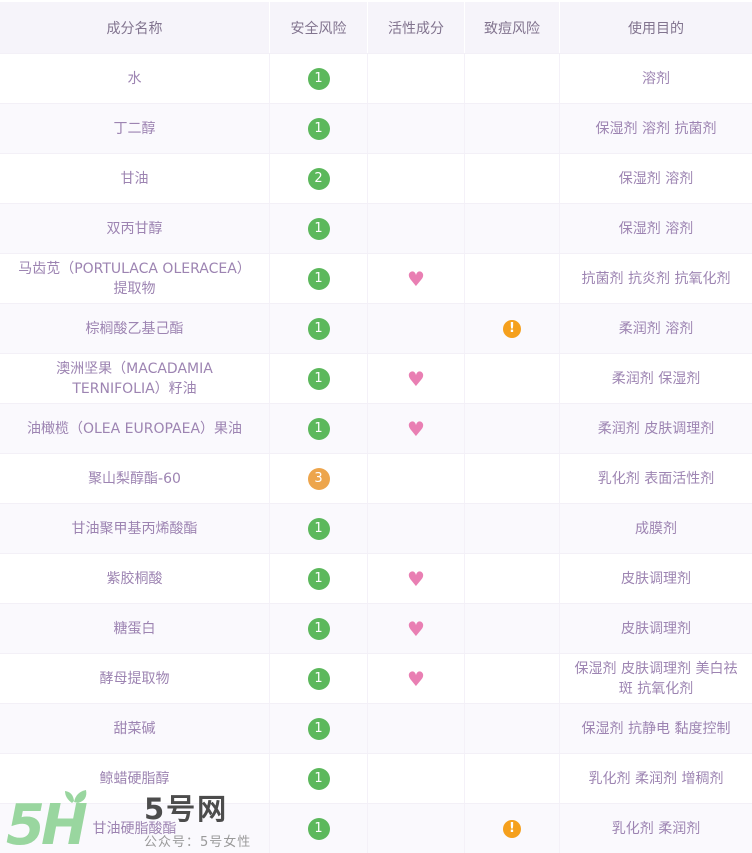  I want to click on table-header-row: 成分名称 安全风险 活性成分 致痘风险 使用目的, so click(376, 27).